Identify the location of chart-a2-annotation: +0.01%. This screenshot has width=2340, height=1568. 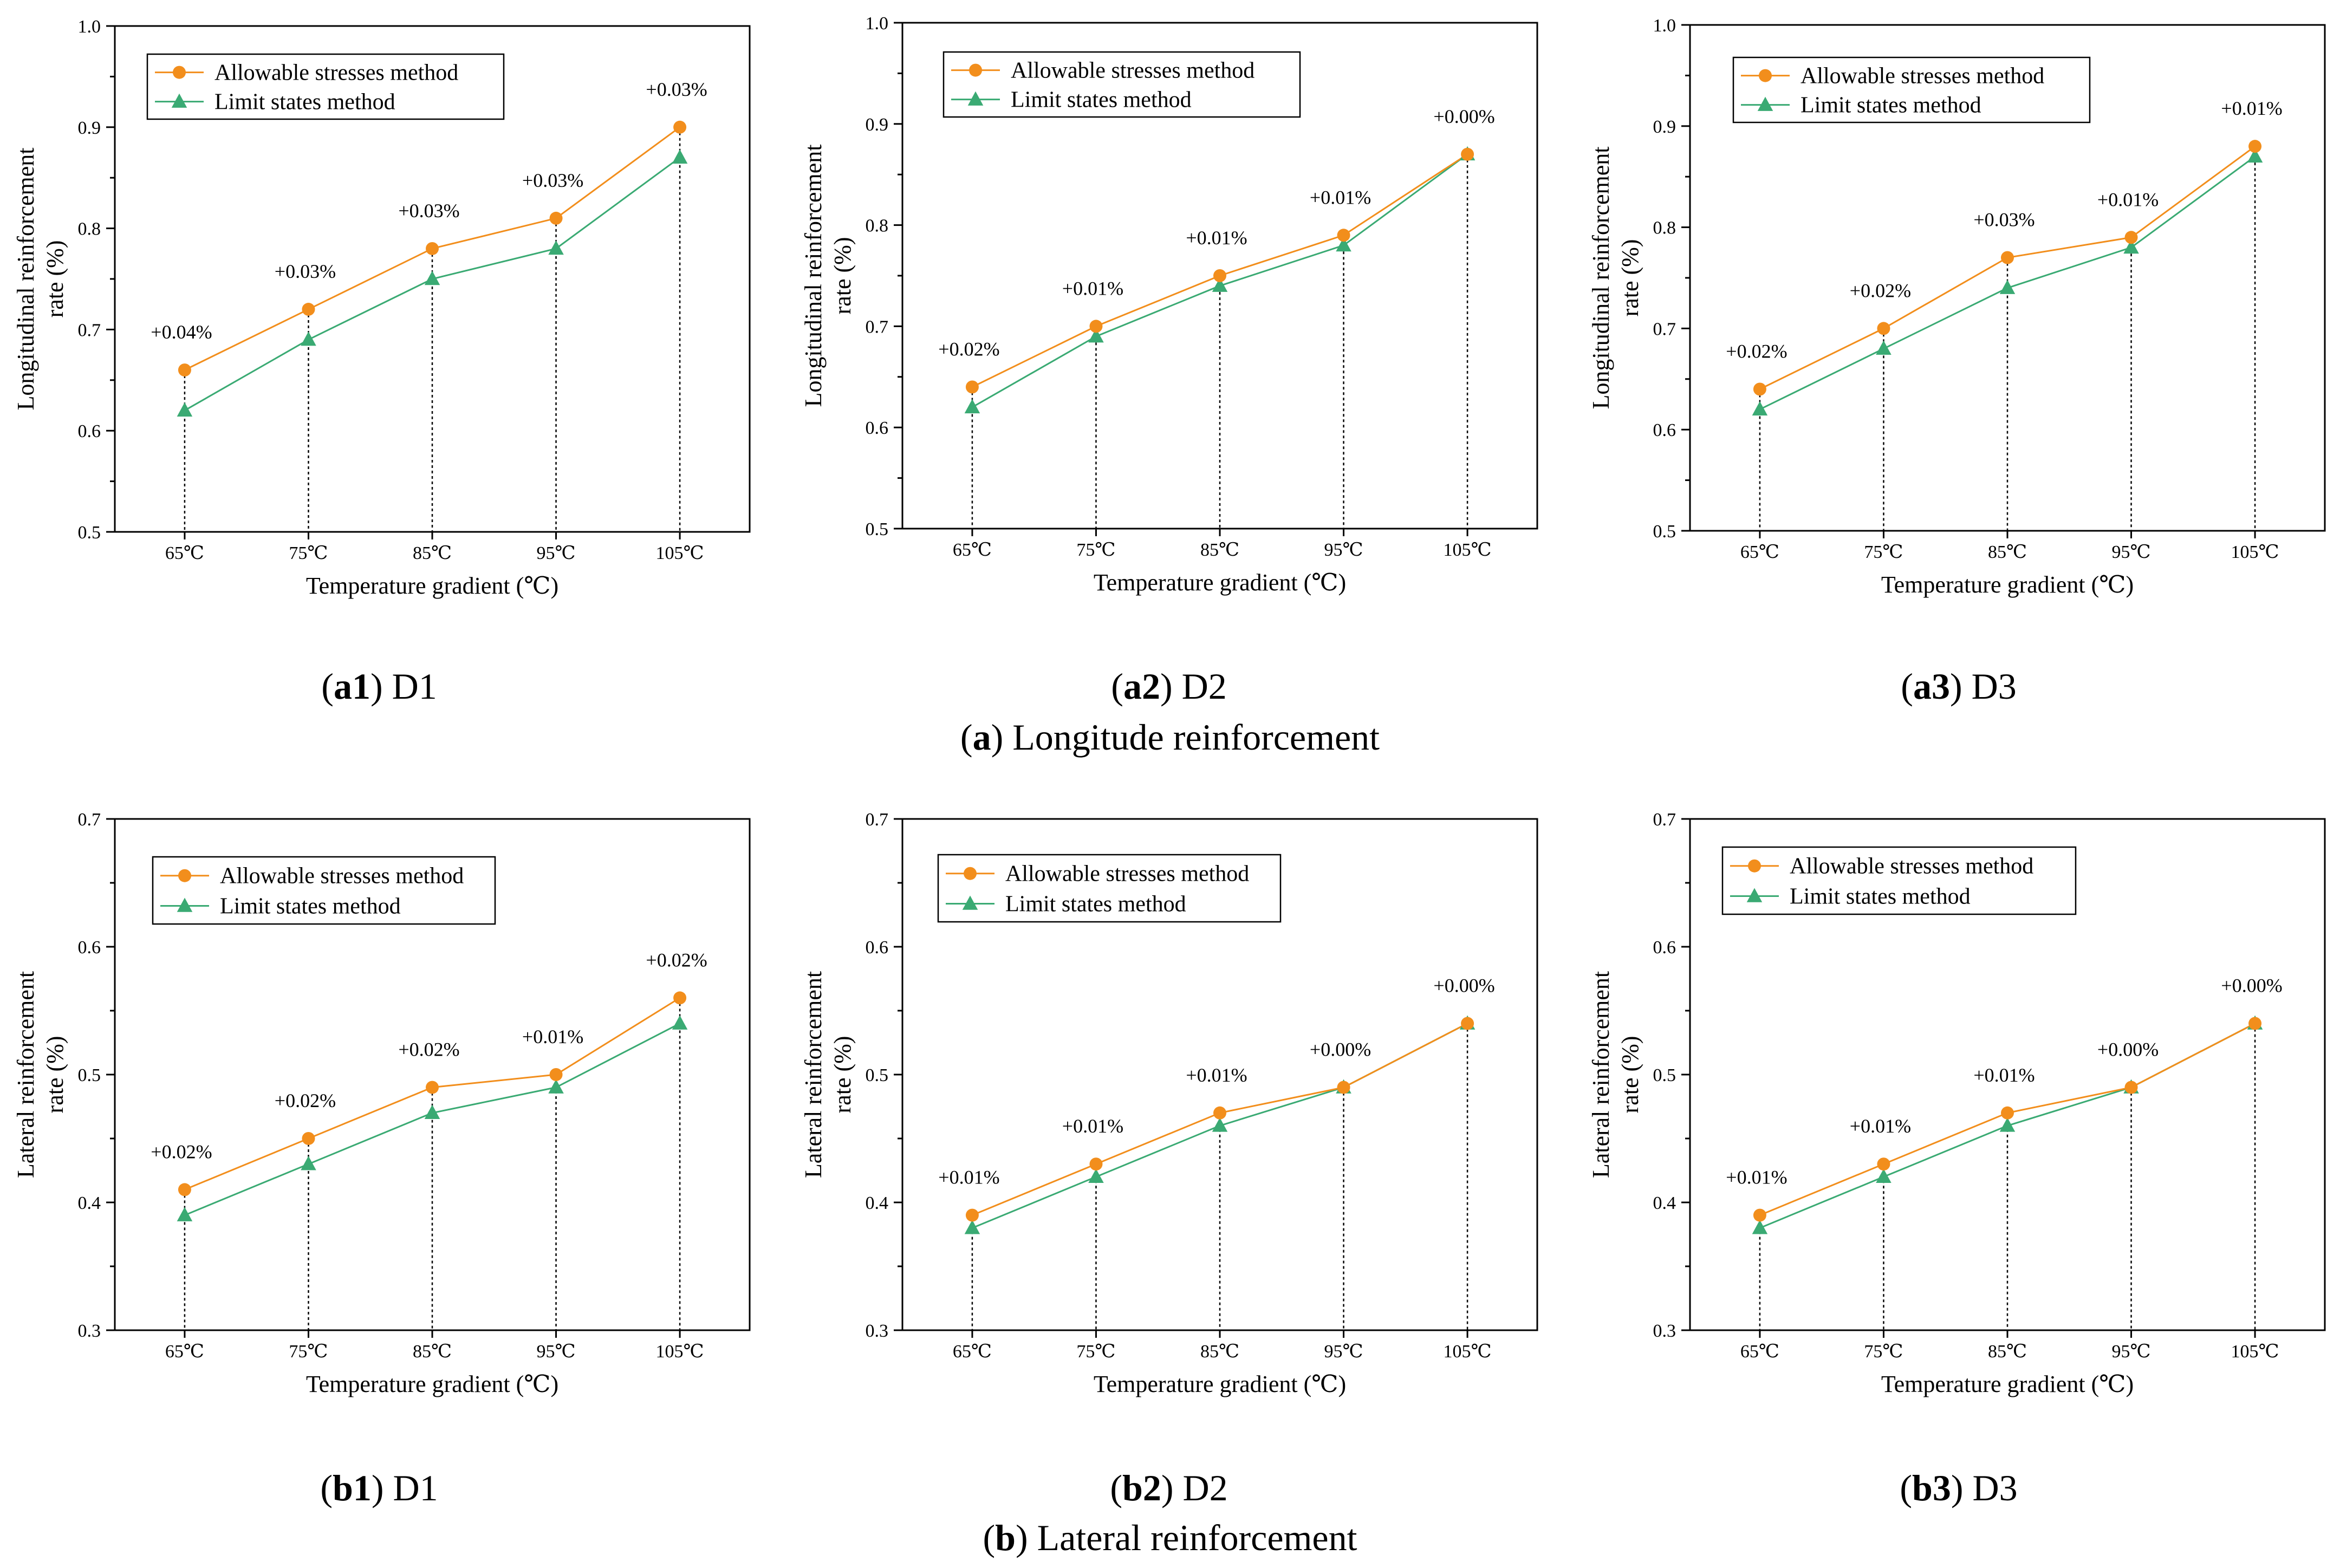
(1340, 197).